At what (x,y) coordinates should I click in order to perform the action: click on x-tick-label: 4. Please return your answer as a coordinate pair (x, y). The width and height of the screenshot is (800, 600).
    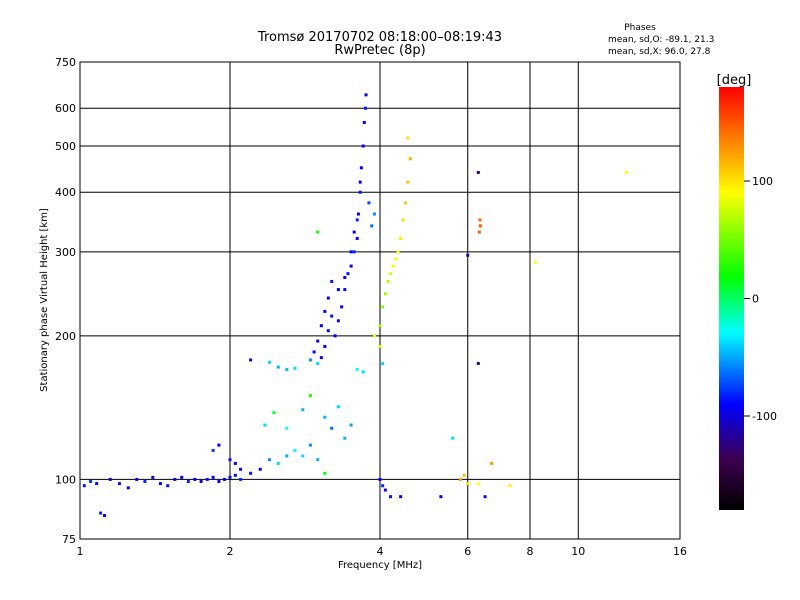
    Looking at the image, I should click on (380, 551).